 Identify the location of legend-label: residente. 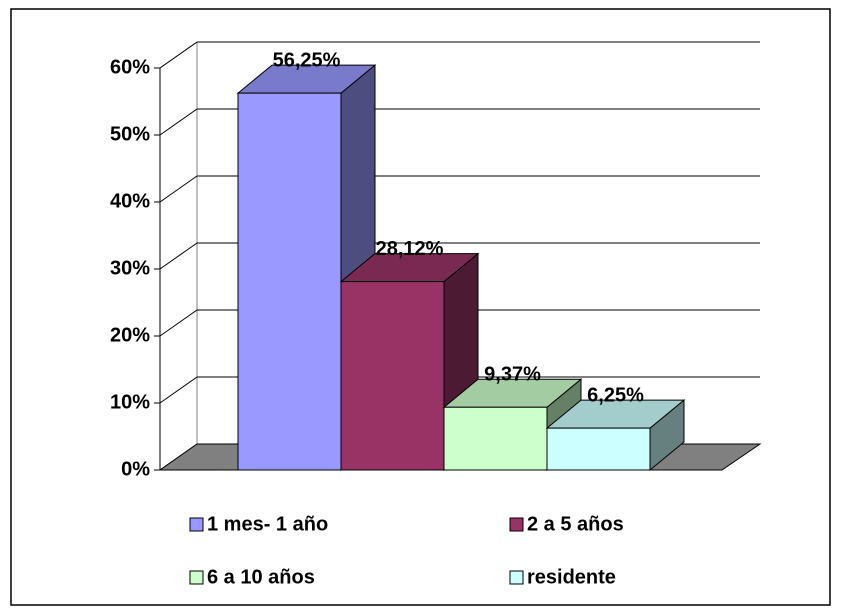
(571, 577).